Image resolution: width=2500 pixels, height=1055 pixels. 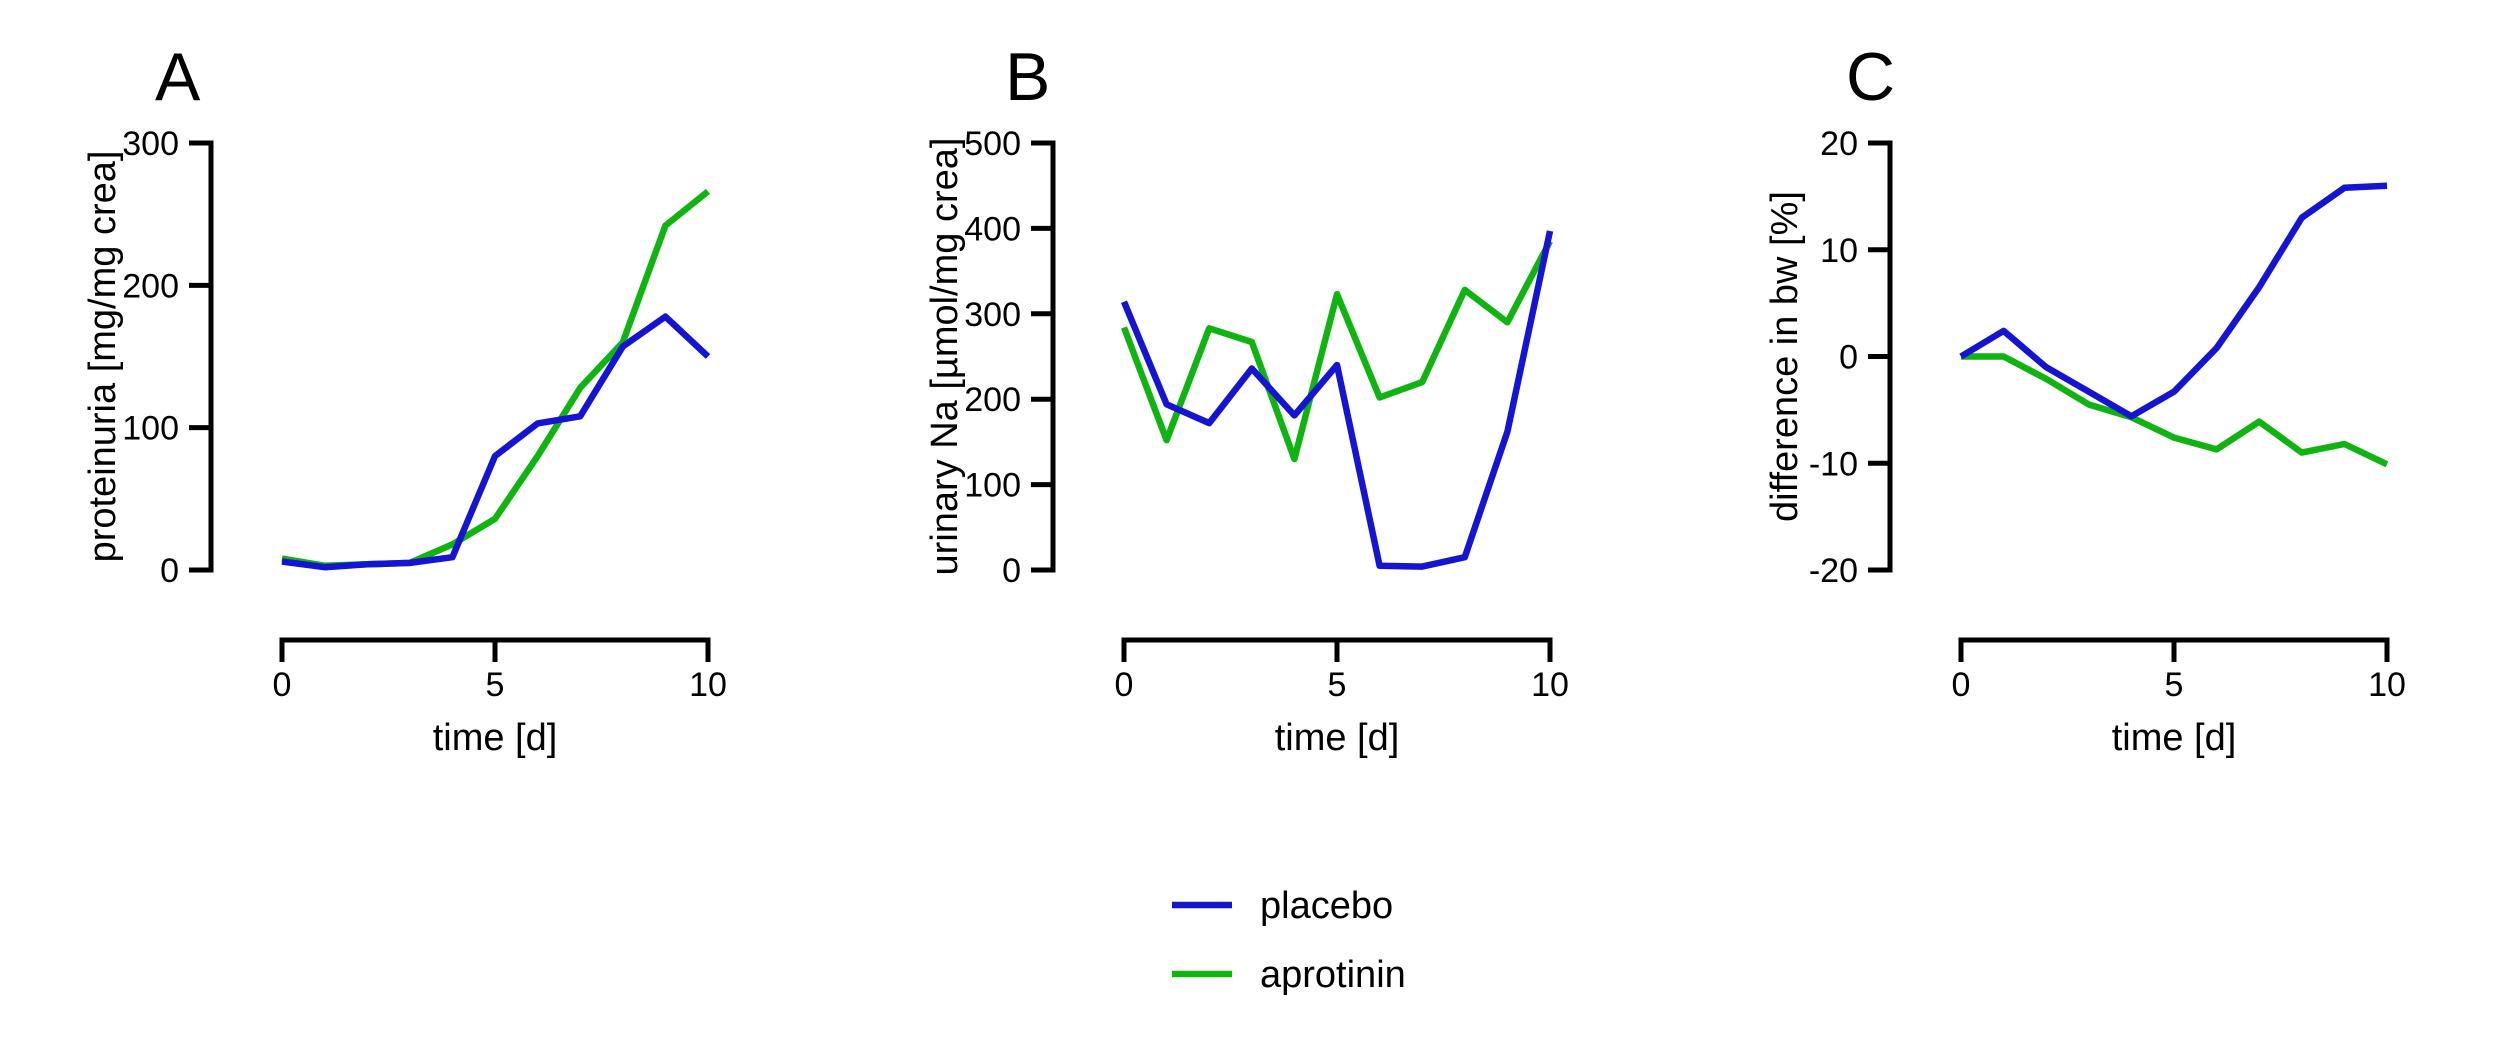 What do you see at coordinates (1289, 940) in the screenshot?
I see `legend: placebo aprotinin` at bounding box center [1289, 940].